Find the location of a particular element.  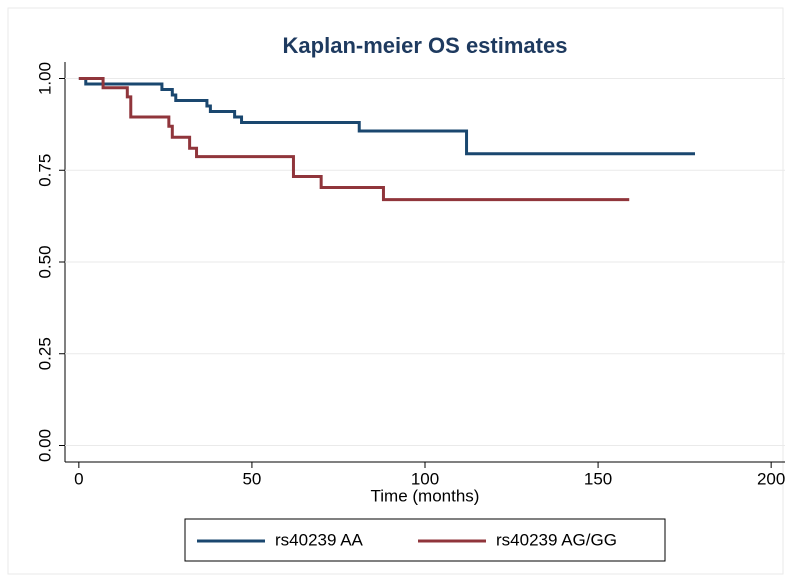

x-tick-label: 200 is located at coordinates (771, 478).